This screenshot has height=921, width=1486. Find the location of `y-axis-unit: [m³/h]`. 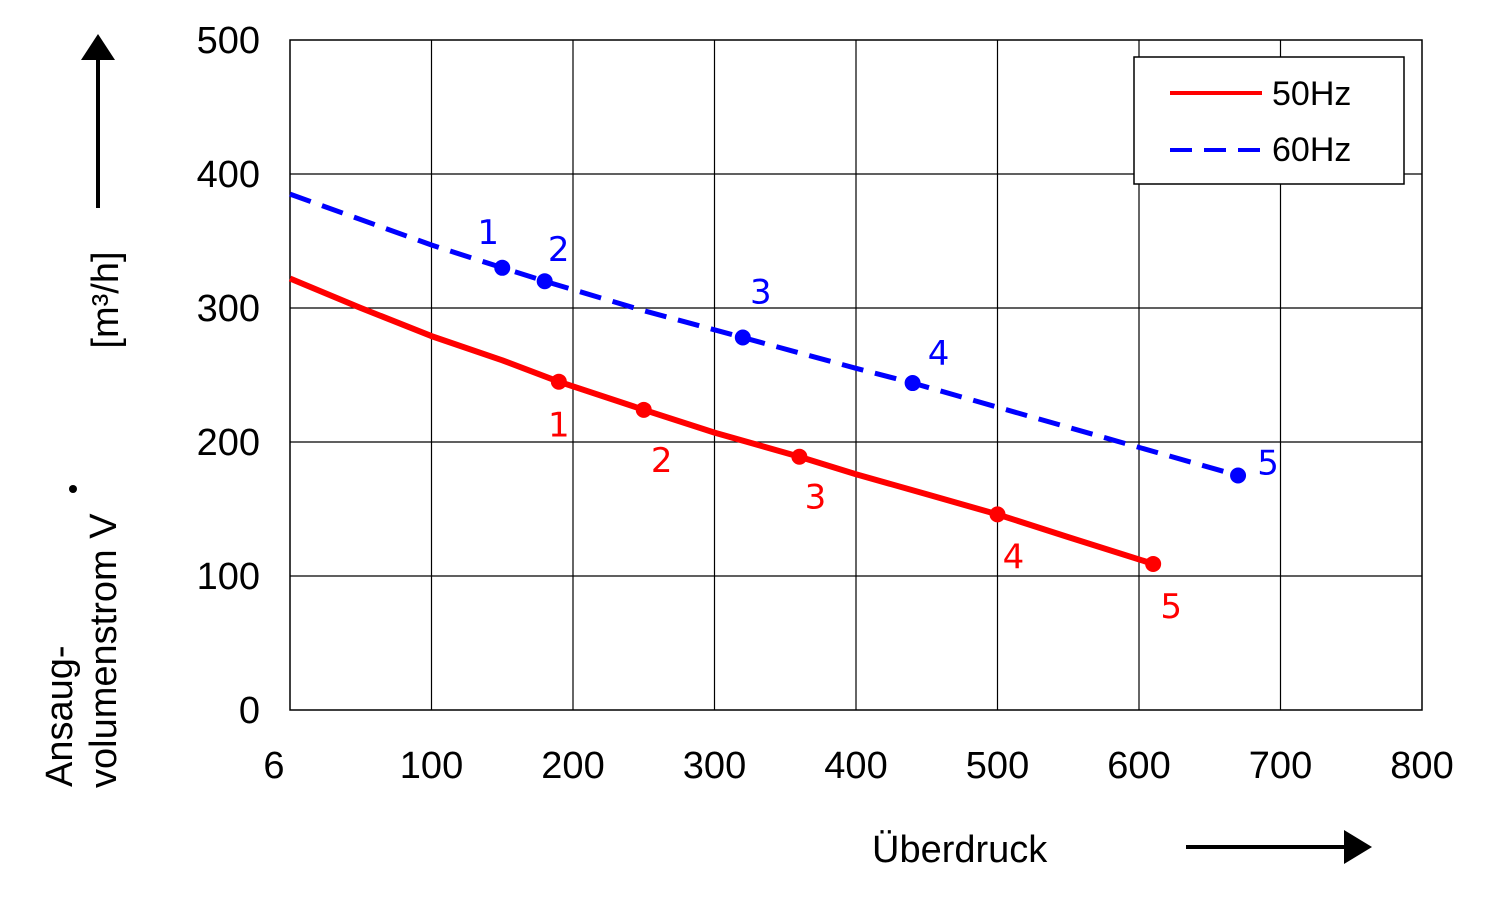

y-axis-unit: [m³/h] is located at coordinates (106, 299).